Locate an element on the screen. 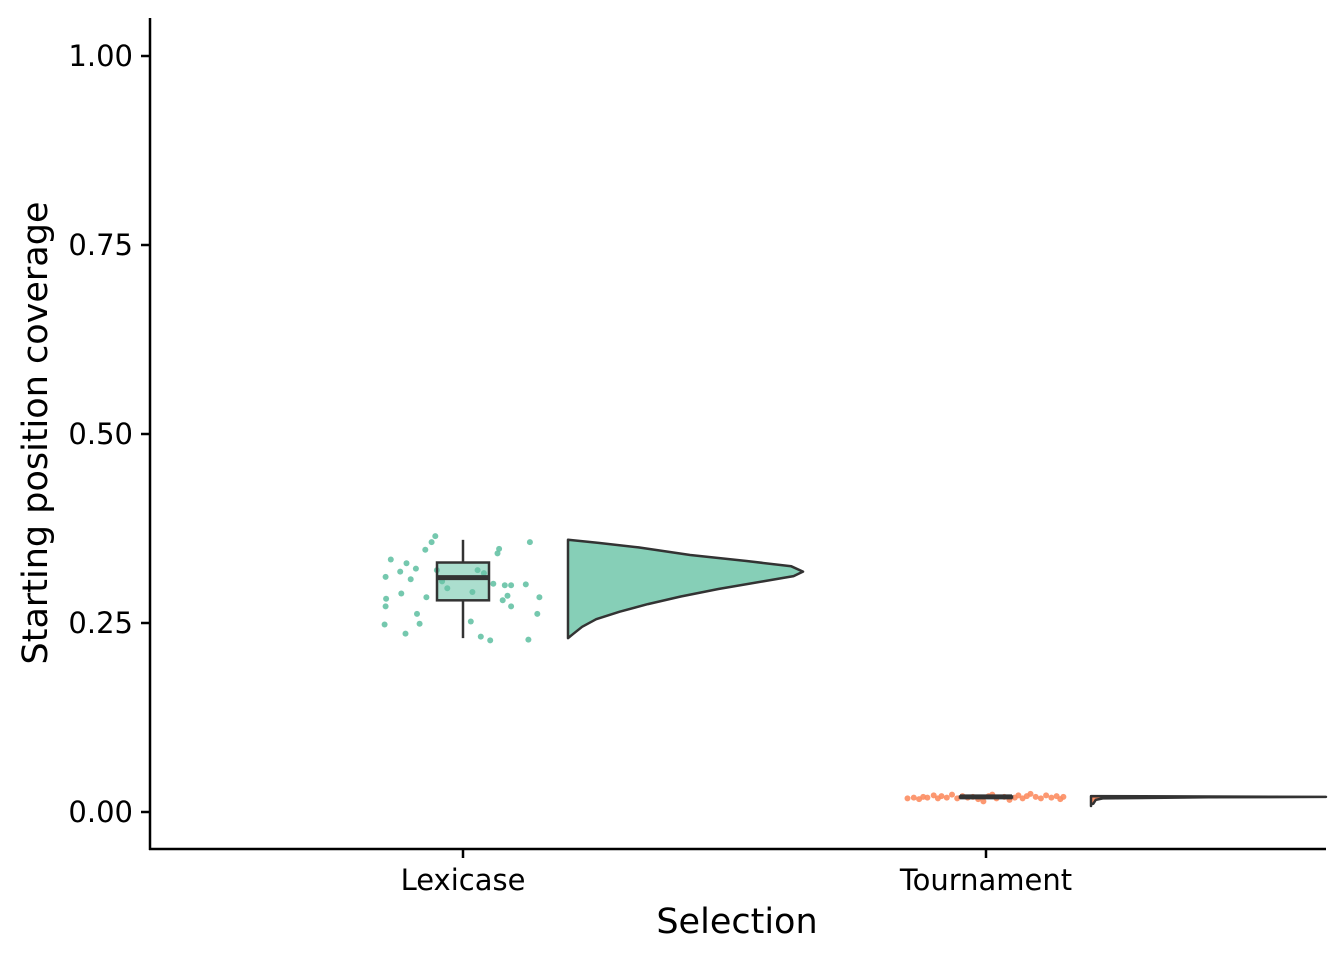 The image size is (1344, 960). y-axis-title: Starting position coverage is located at coordinates (36, 433).